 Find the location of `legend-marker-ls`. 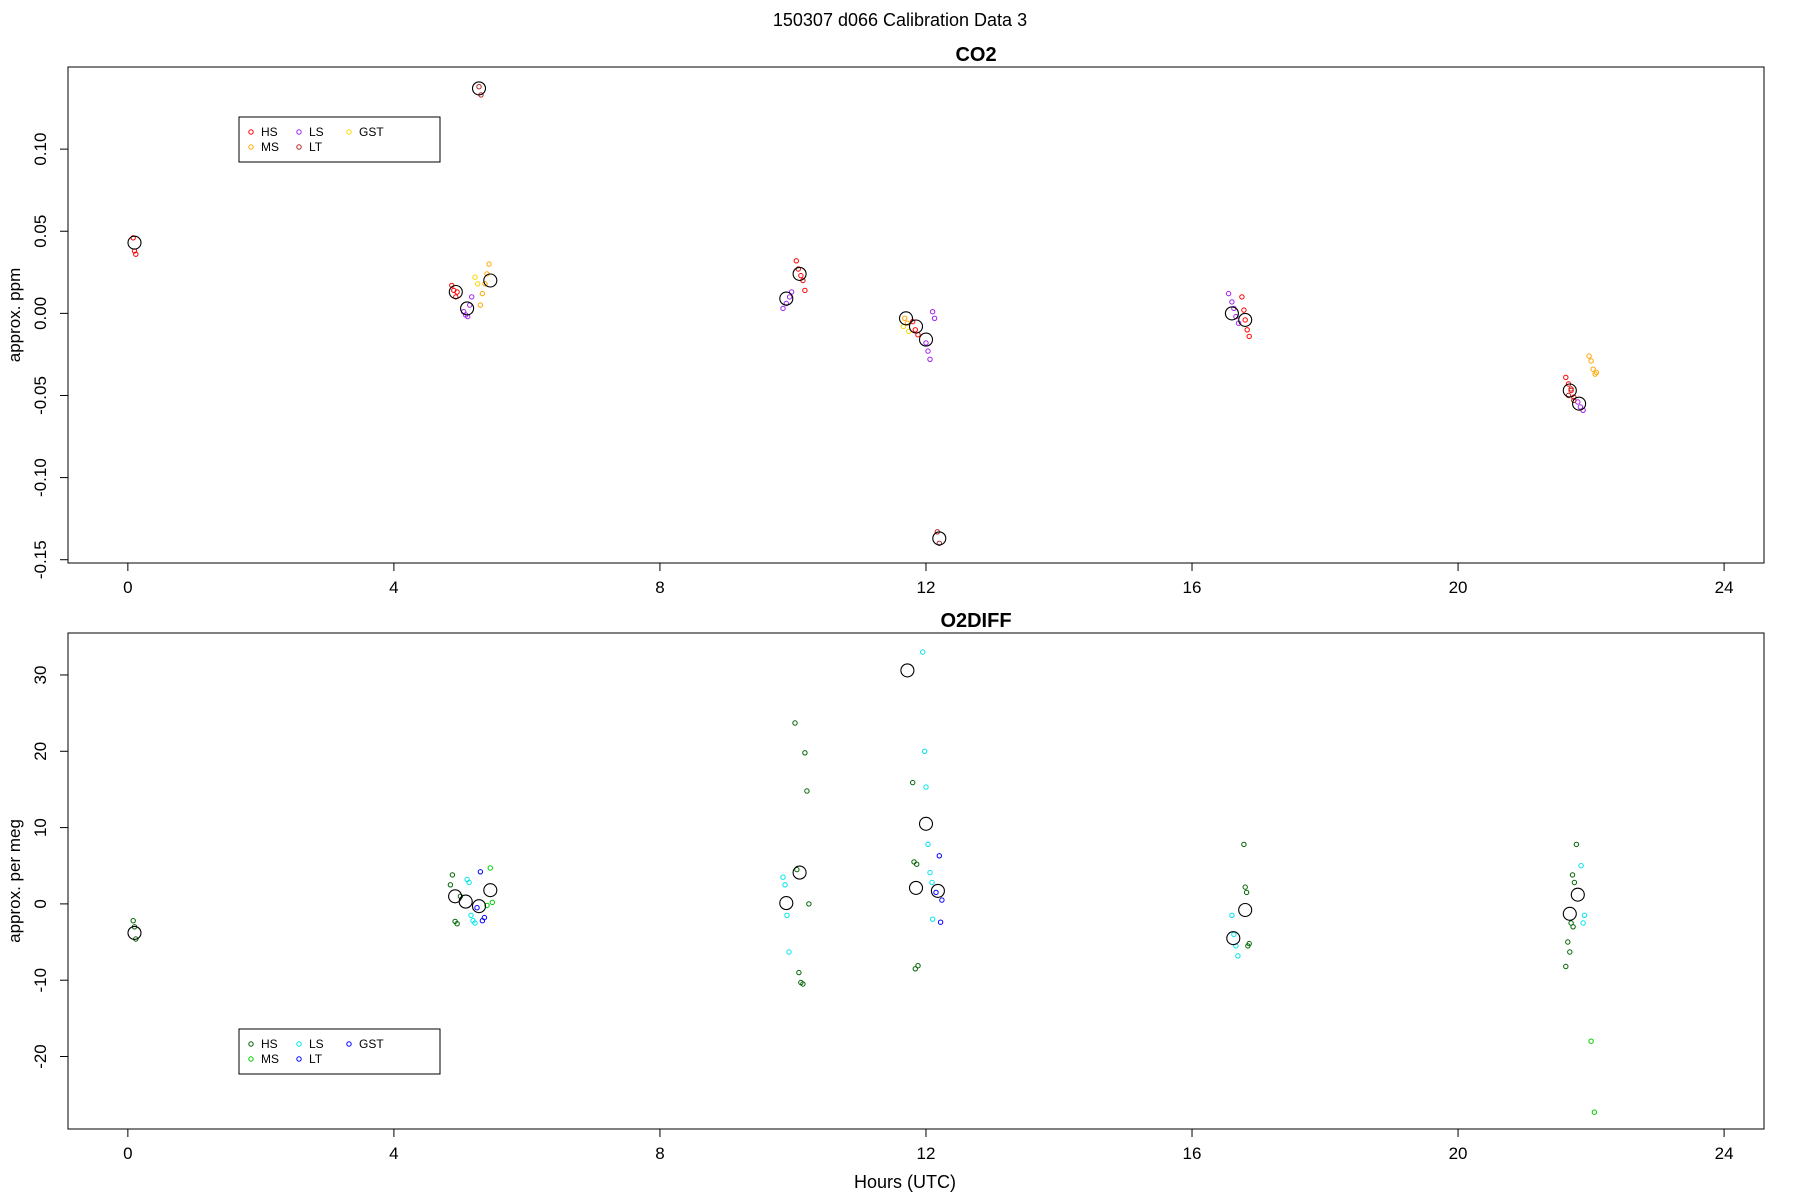

legend-marker-ls is located at coordinates (299, 1044).